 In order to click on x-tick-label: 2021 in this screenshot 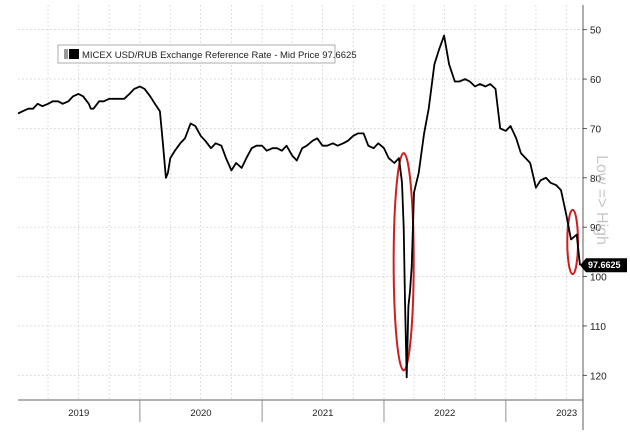, I will do `click(322, 413)`.